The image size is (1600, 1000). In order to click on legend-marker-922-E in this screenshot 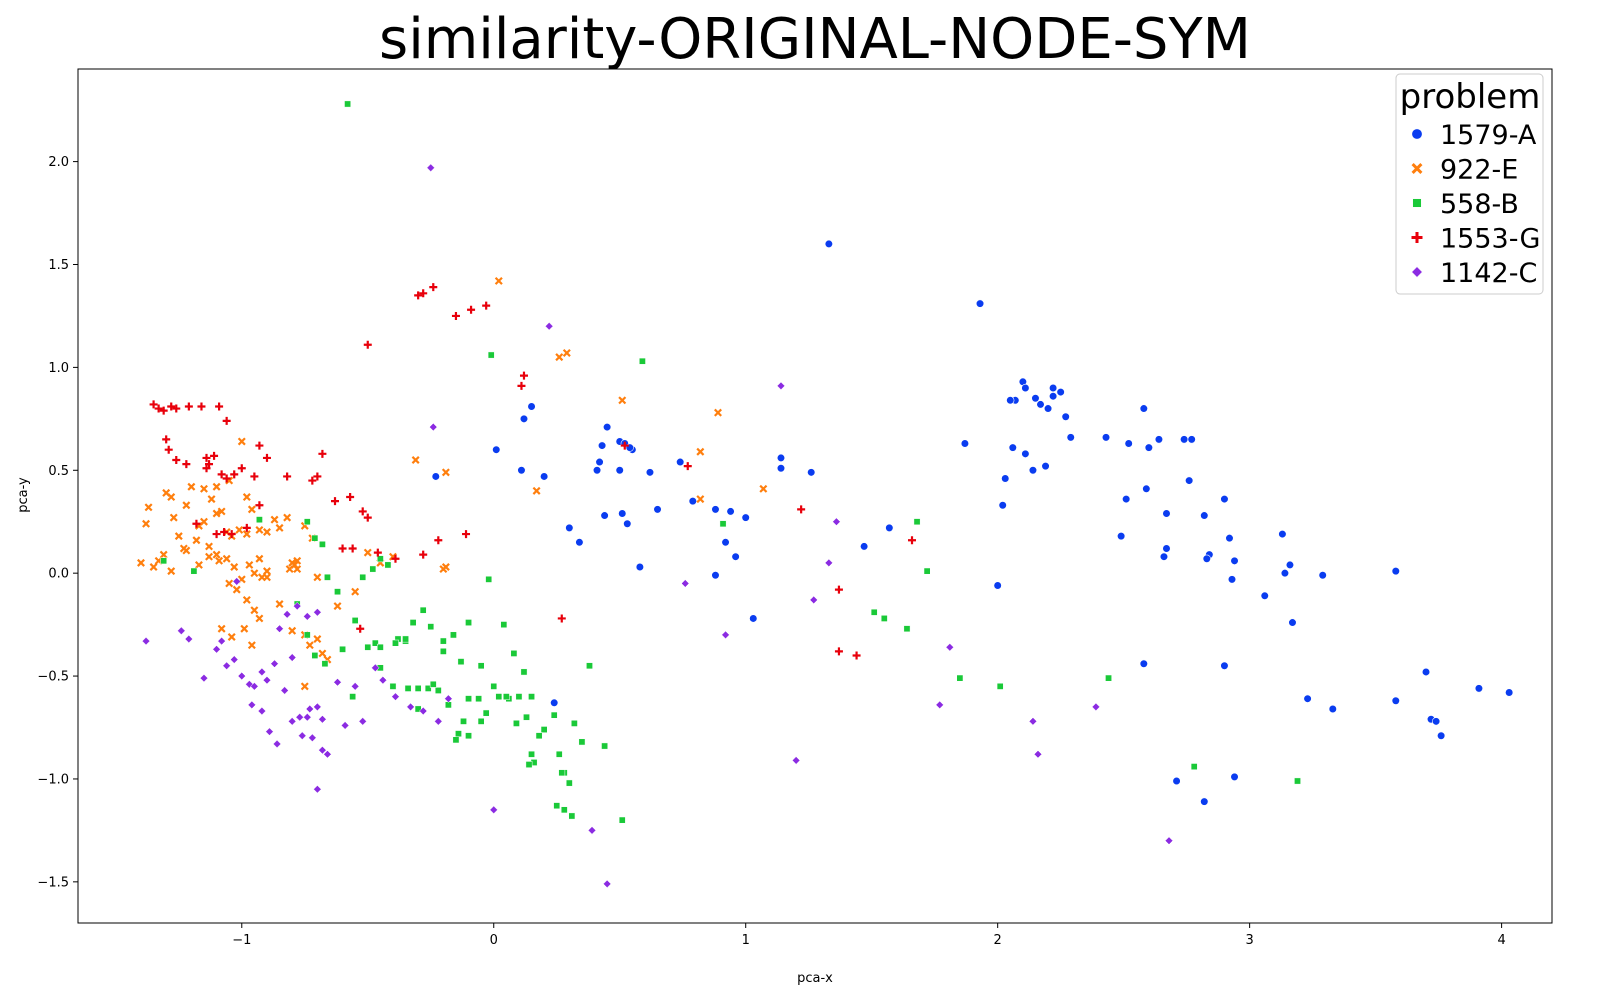, I will do `click(1417, 168)`.